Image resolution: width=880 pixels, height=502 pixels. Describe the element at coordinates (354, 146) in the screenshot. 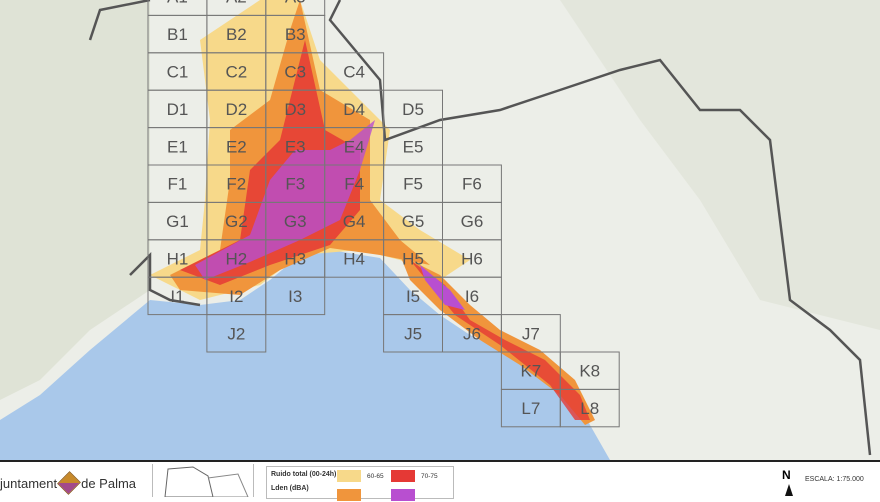

I see `grid-cell-label: E4` at that location.